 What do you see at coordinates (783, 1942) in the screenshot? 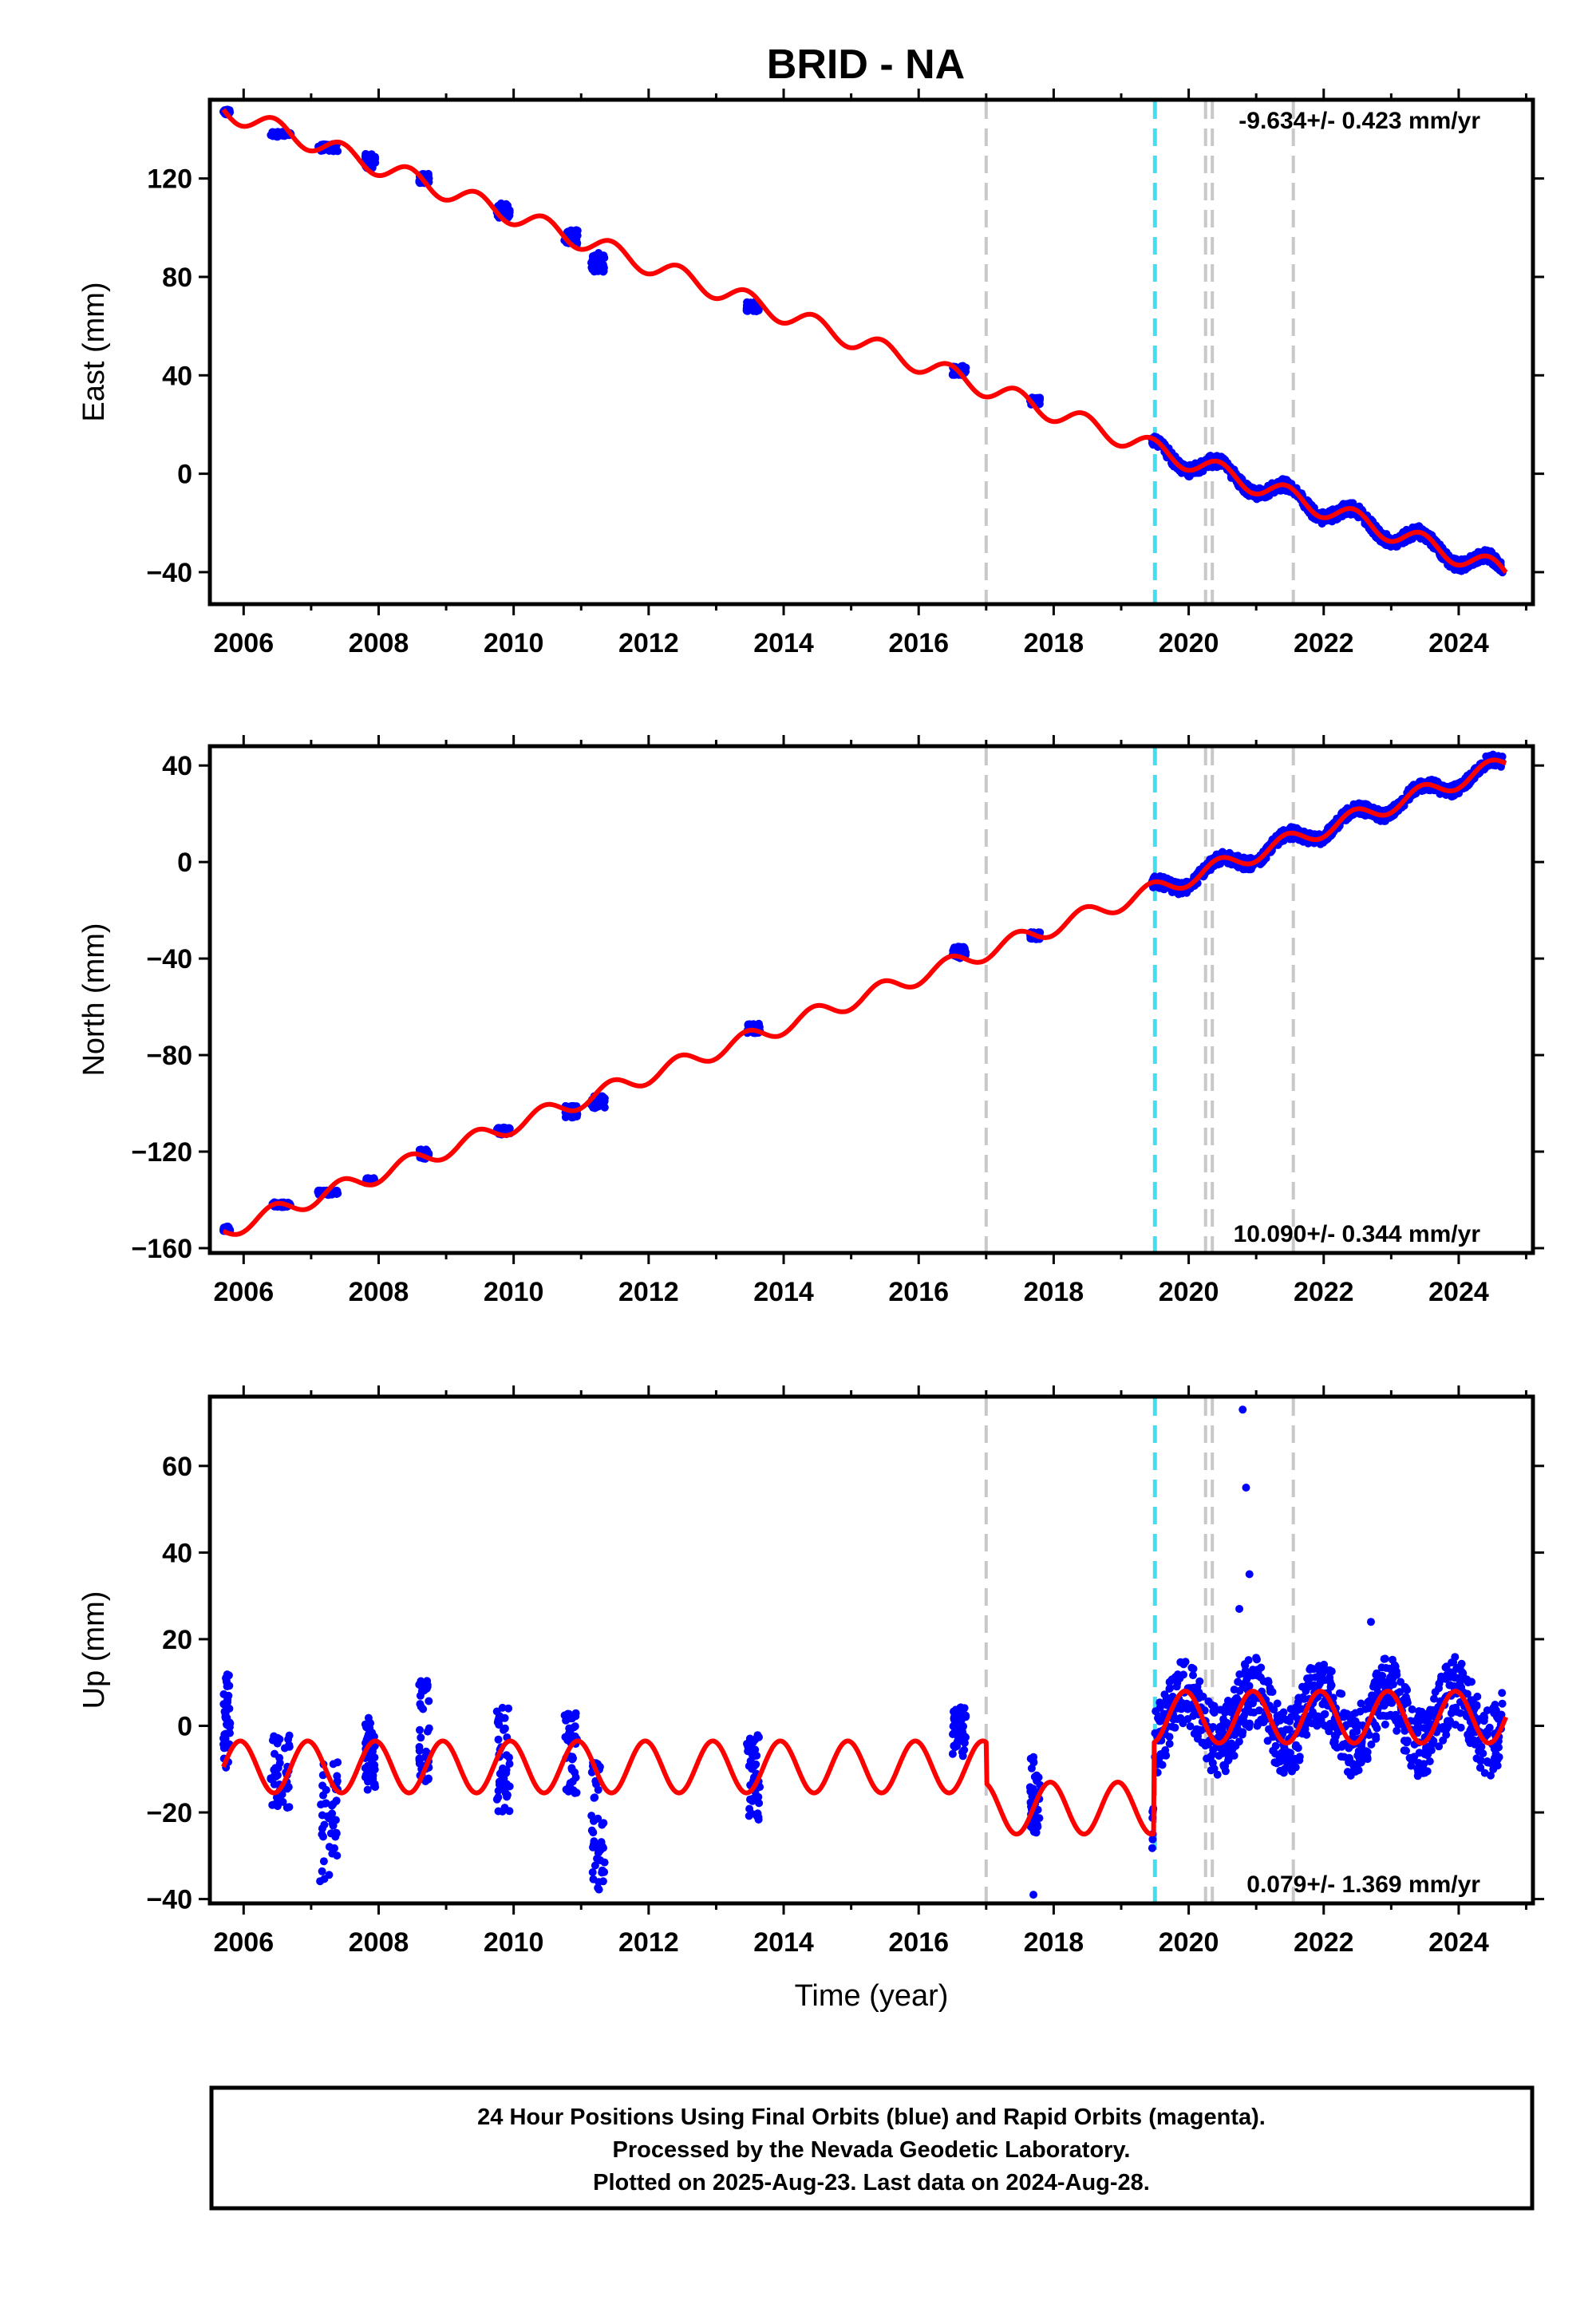
I see `x-tick-label: 2014` at bounding box center [783, 1942].